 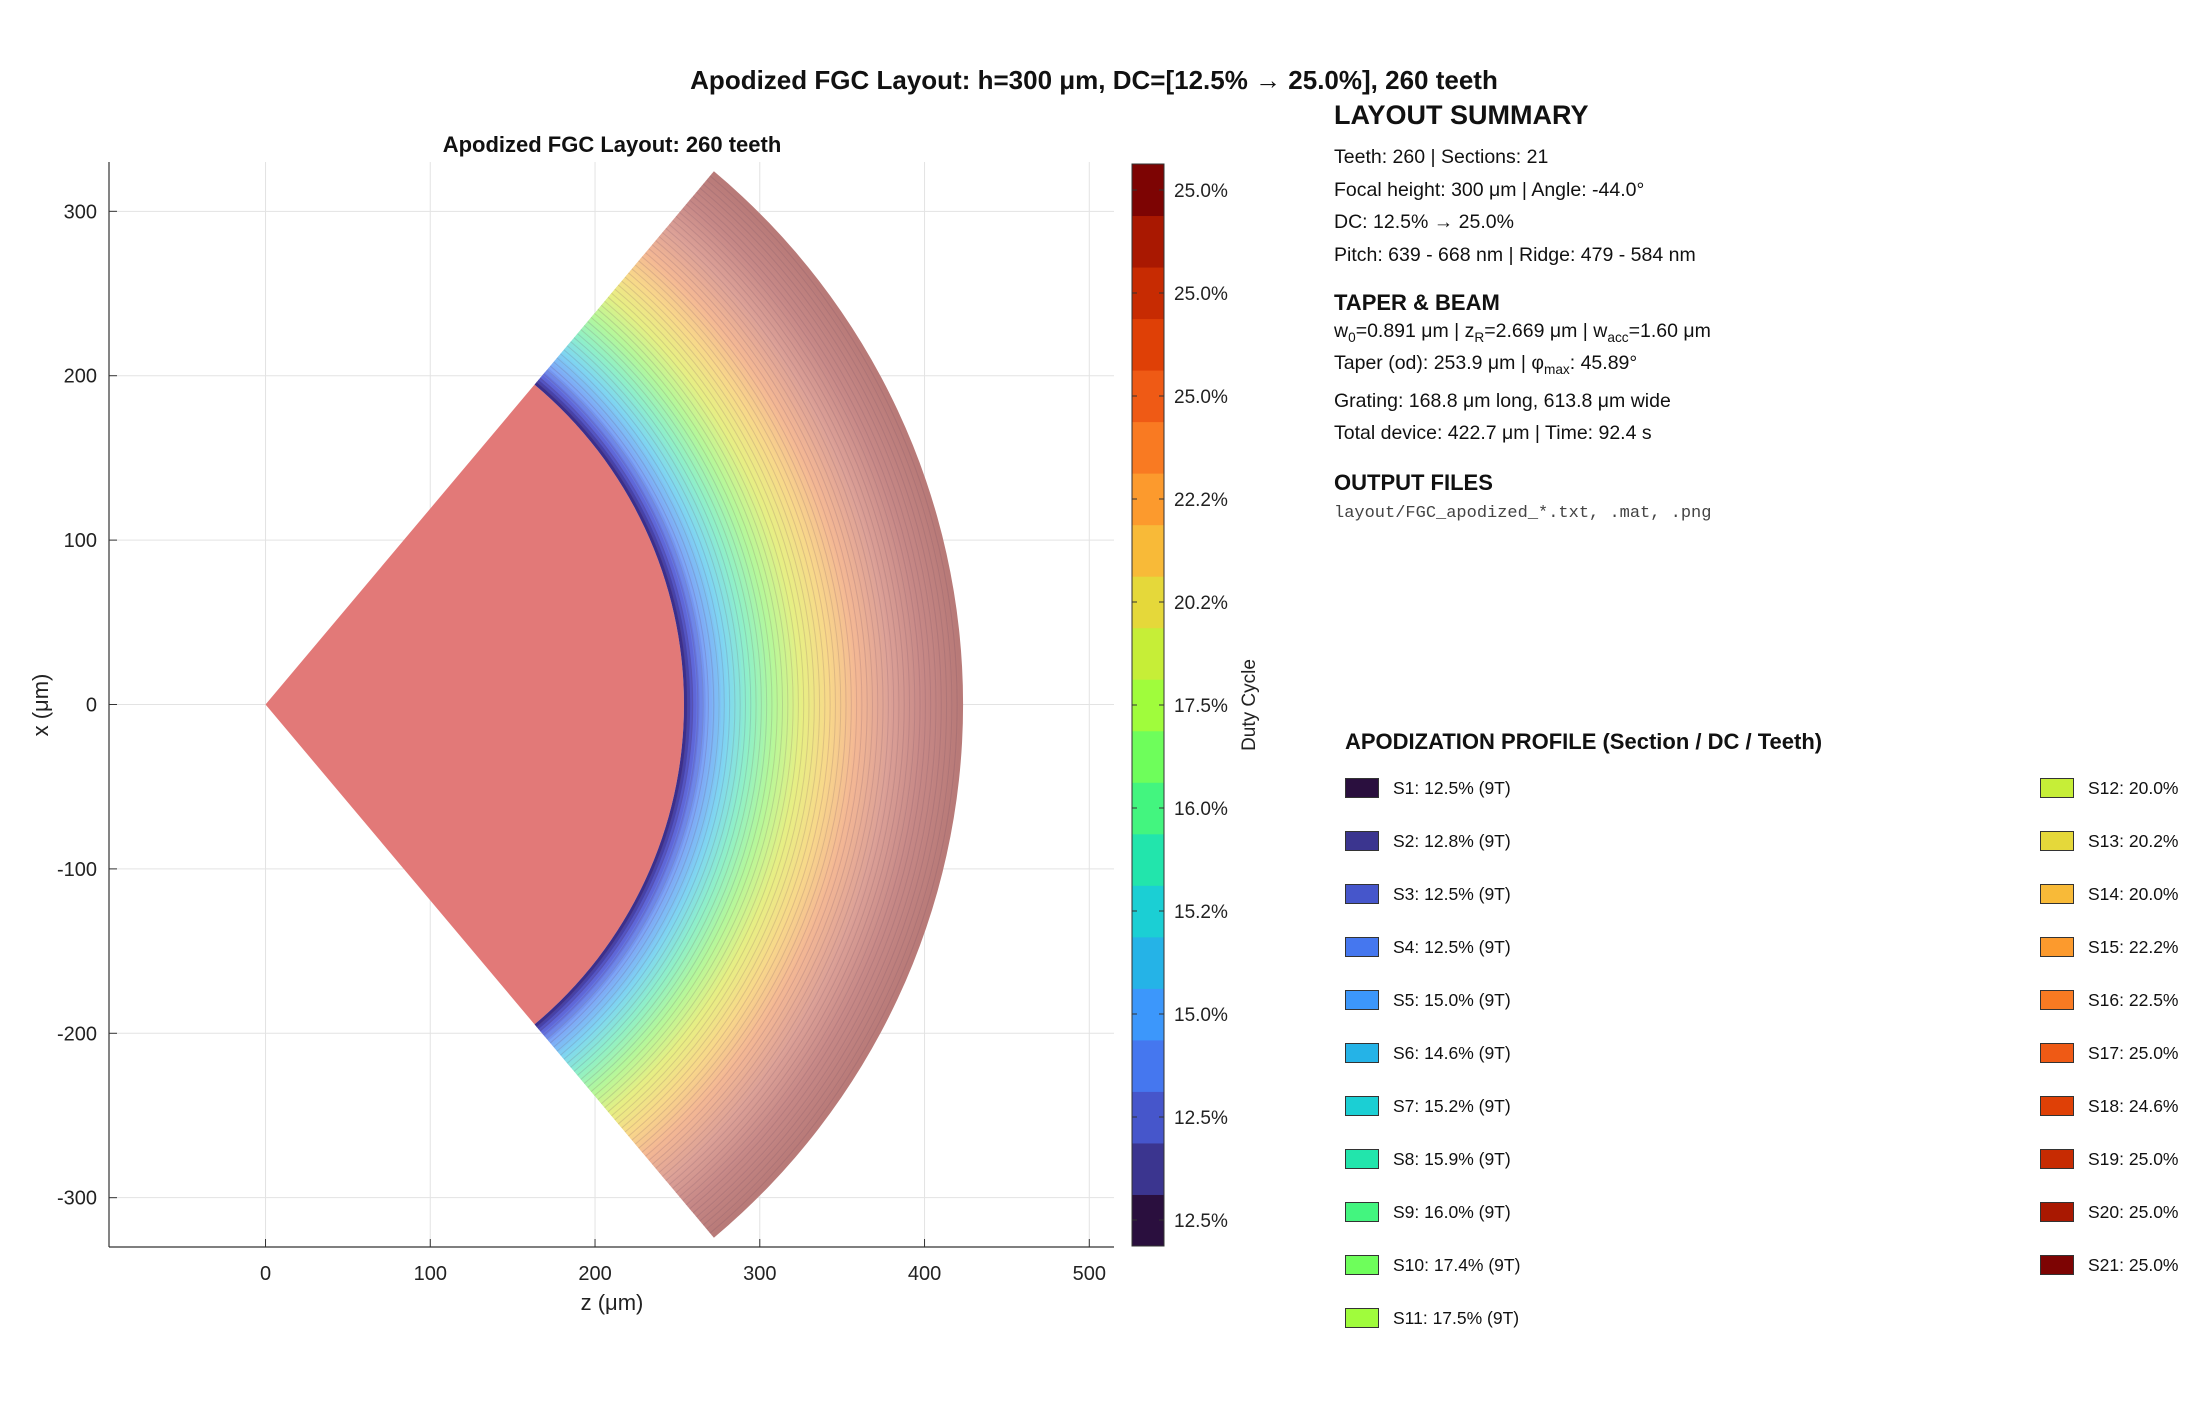 I want to click on legend-label: S21: 25.0%, so click(x=2133, y=1265).